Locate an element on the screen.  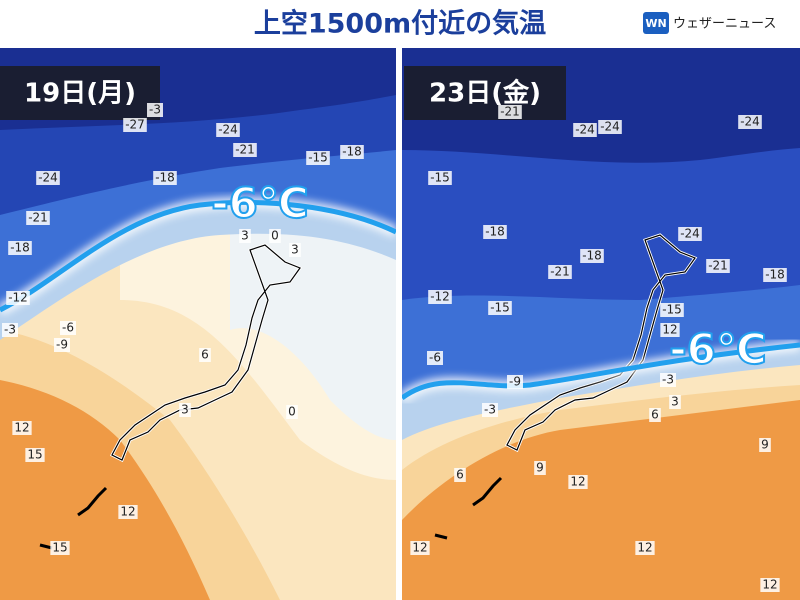
date-label: 19日(月) is located at coordinates (80, 94).